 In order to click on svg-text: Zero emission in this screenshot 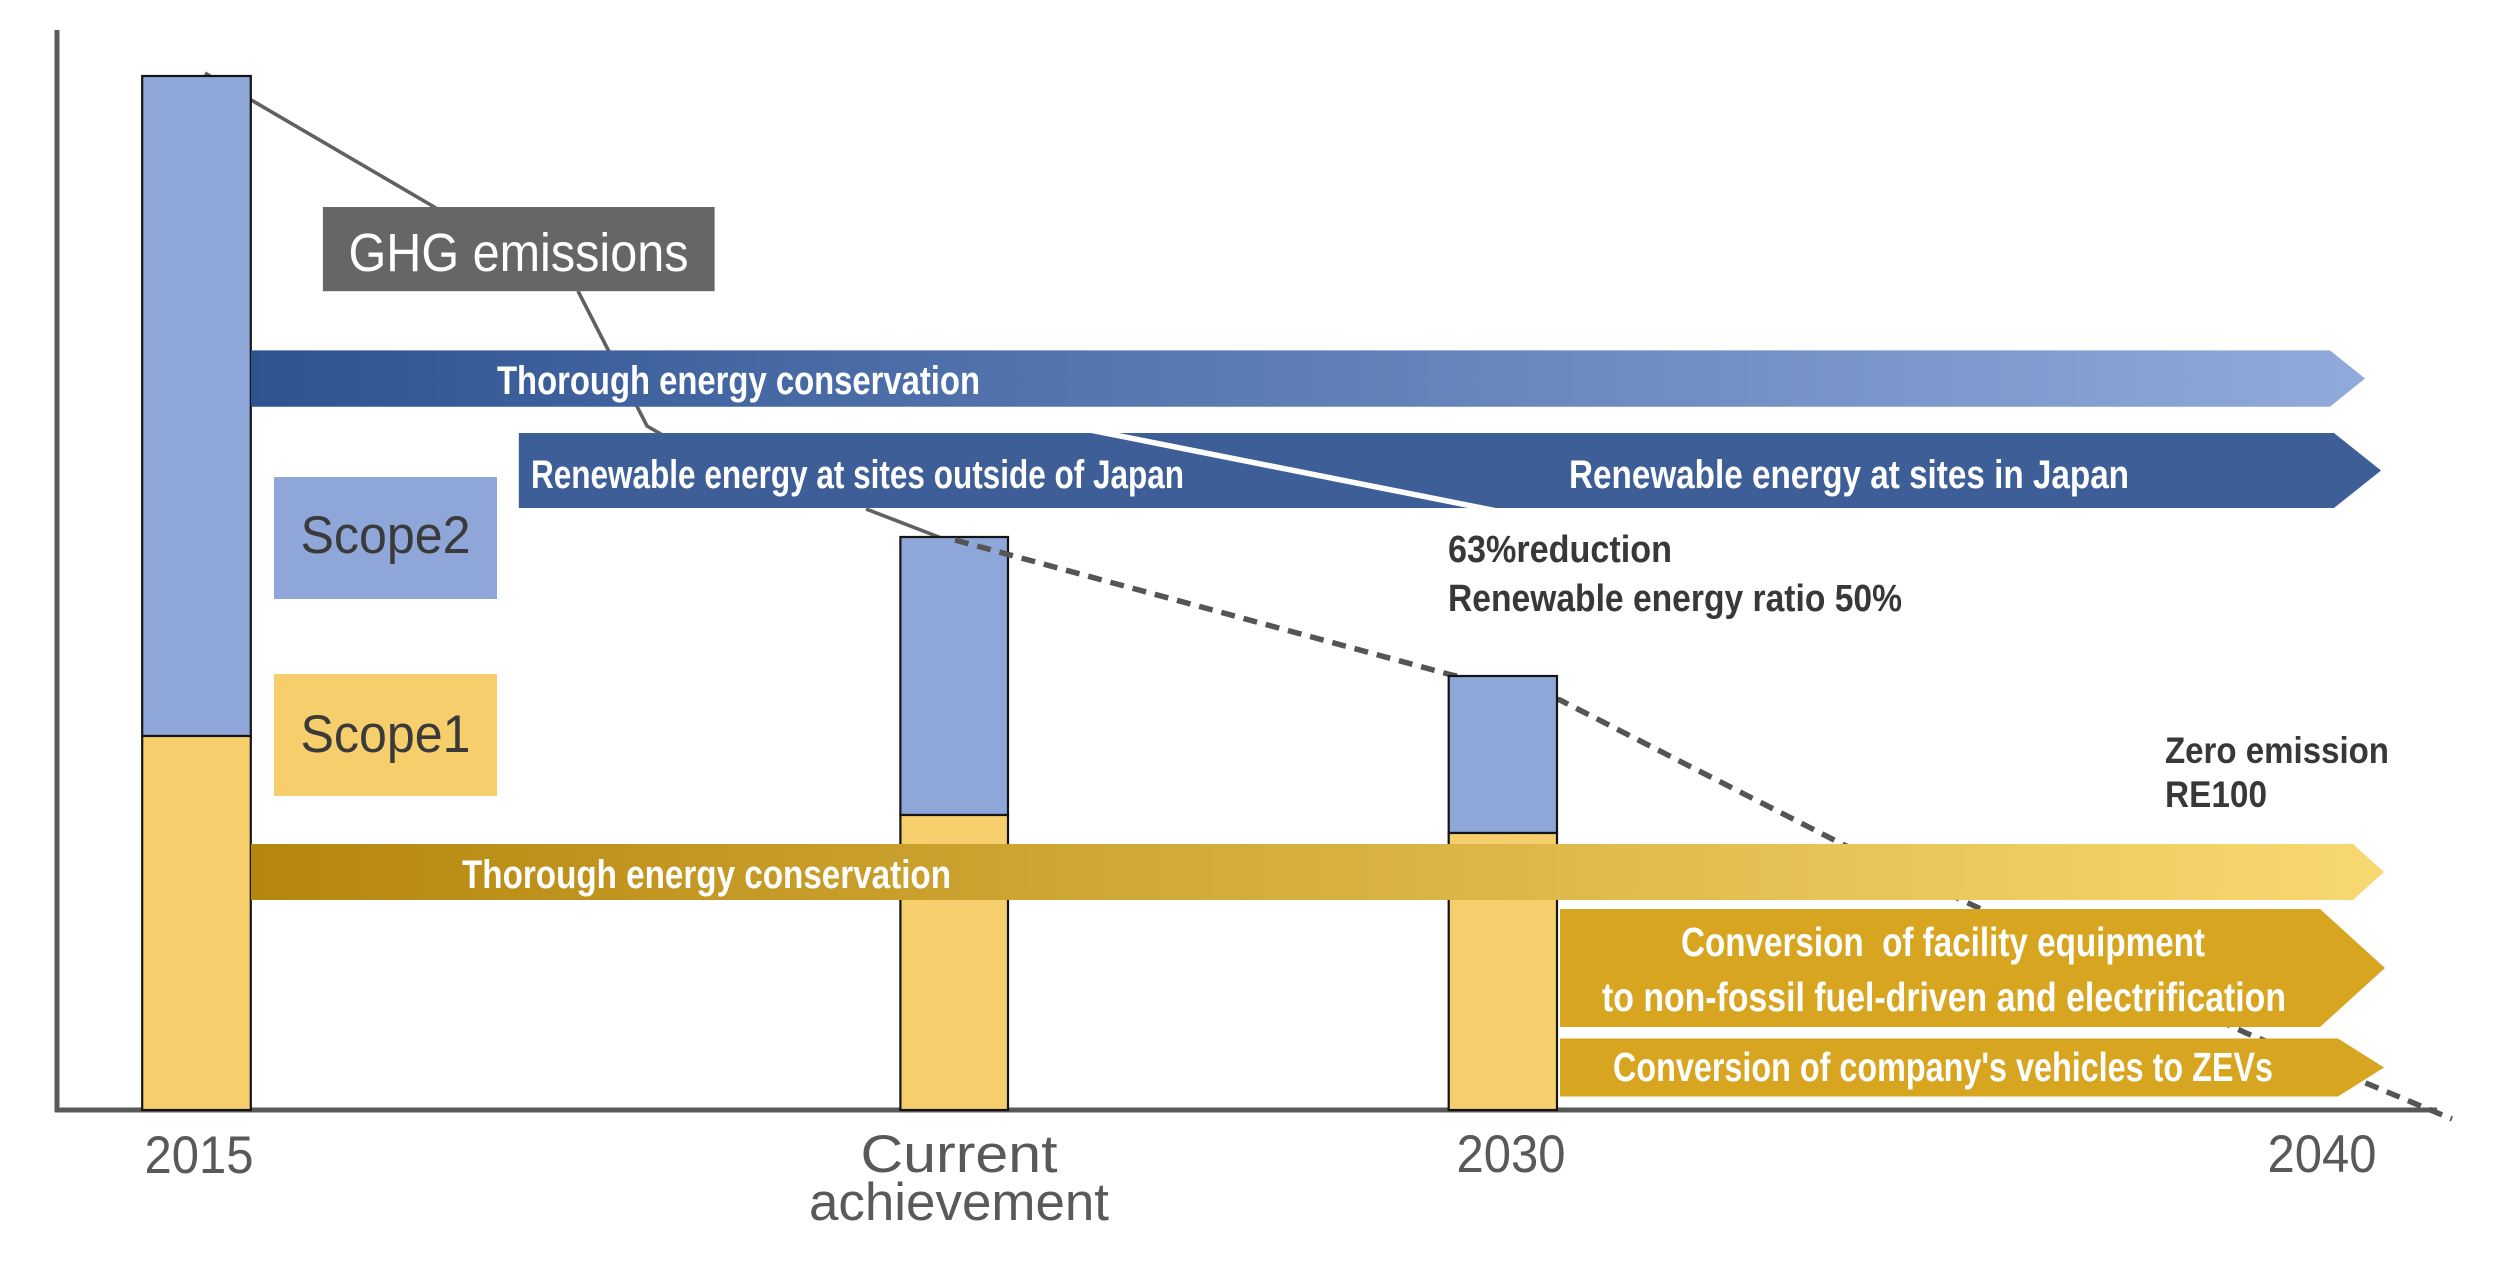, I will do `click(2277, 750)`.